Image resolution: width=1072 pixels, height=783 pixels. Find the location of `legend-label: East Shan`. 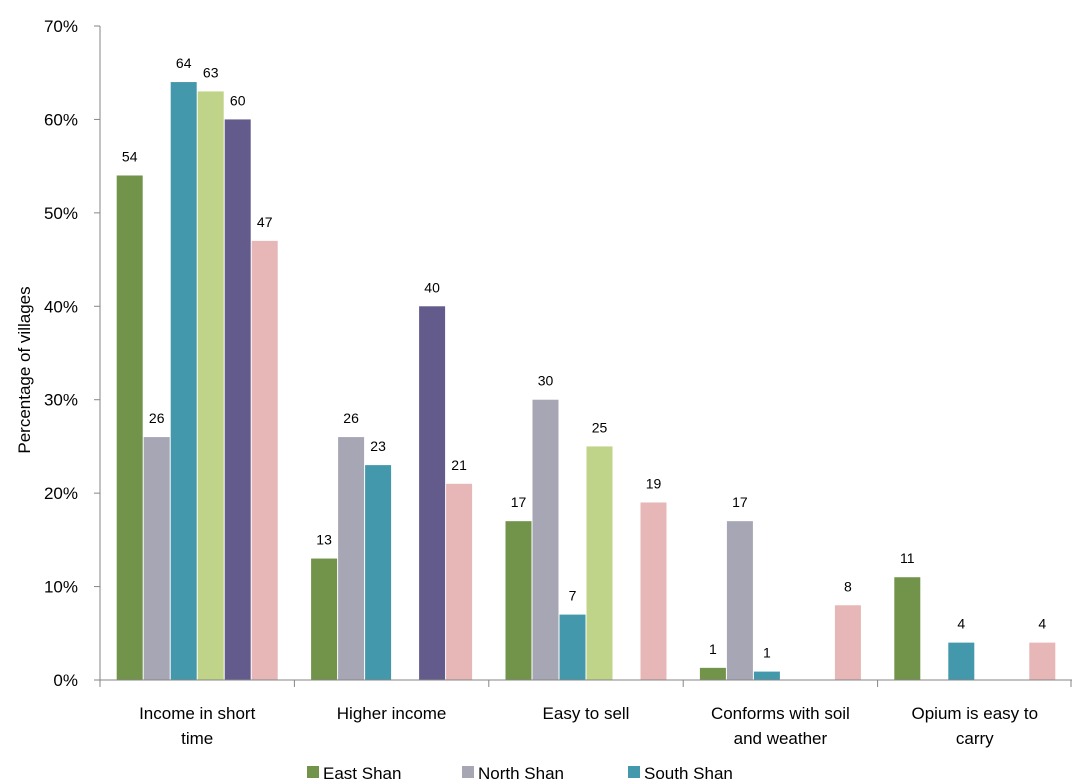

legend-label: East Shan is located at coordinates (362, 773).